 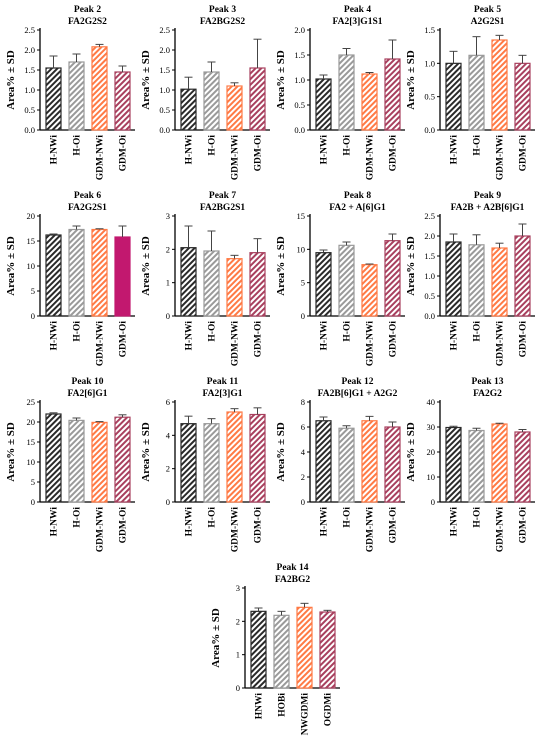 What do you see at coordinates (358, 382) in the screenshot?
I see `peak-title: Peak 12` at bounding box center [358, 382].